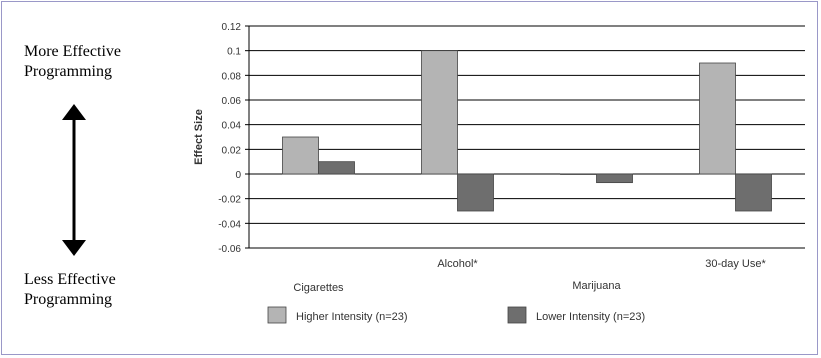 The width and height of the screenshot is (821, 358). What do you see at coordinates (72, 62) in the screenshot?
I see `more-effective-label: More Effective Programming` at bounding box center [72, 62].